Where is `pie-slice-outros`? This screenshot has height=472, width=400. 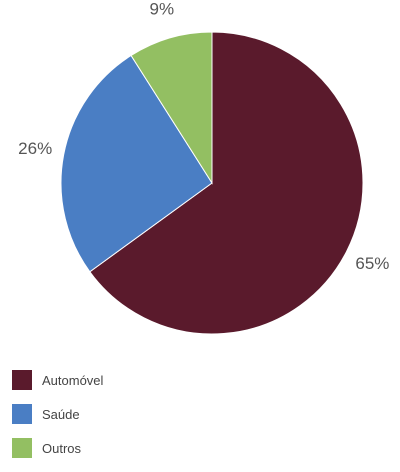 pie-slice-outros is located at coordinates (171, 108).